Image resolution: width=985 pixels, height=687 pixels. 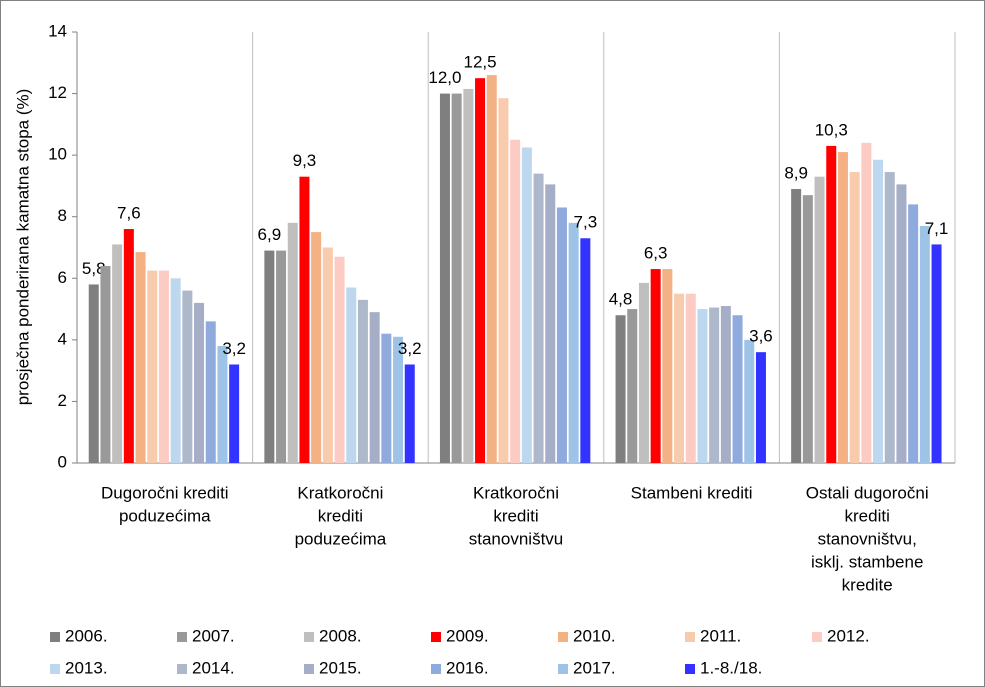 I want to click on legend-label: 2015., so click(x=340, y=667).